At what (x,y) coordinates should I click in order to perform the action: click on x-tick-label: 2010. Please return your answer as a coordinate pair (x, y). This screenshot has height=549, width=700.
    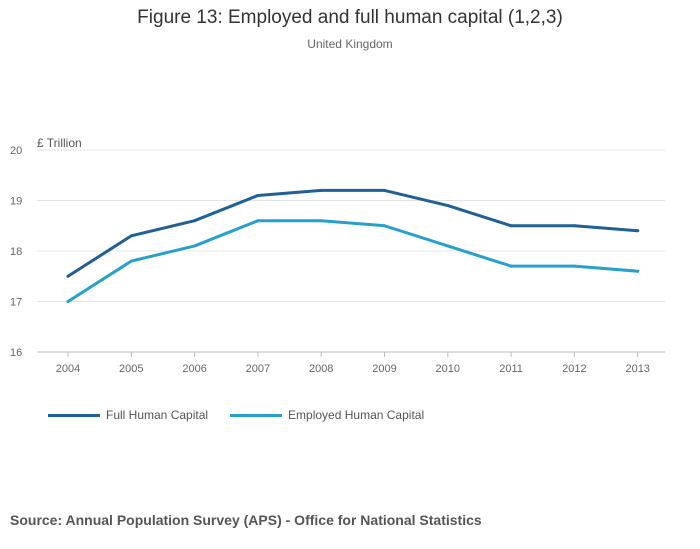
    Looking at the image, I should click on (448, 369).